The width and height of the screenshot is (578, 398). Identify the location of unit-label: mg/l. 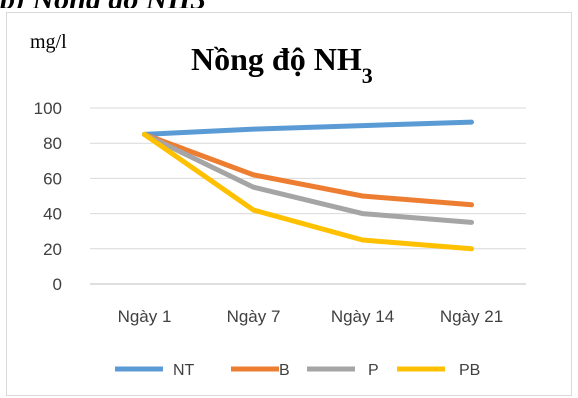
(48, 42).